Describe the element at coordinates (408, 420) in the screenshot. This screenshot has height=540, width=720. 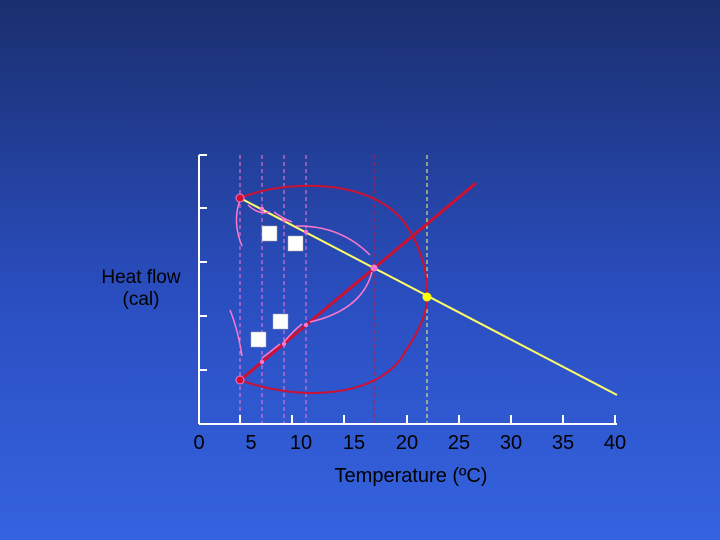
I see `x-axis` at that location.